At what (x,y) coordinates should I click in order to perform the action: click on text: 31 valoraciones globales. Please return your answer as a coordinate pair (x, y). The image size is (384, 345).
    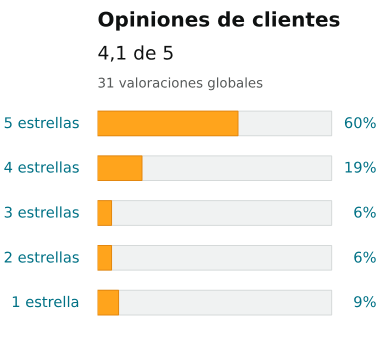
    Looking at the image, I should click on (181, 84).